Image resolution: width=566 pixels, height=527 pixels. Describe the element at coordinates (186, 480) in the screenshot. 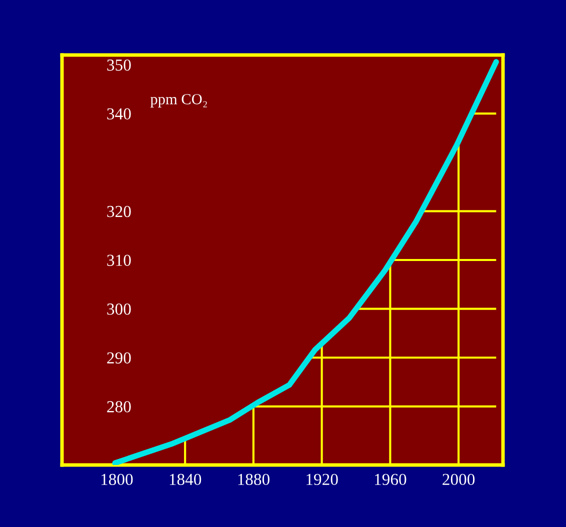

I see `x-tick-label: 1840` at that location.